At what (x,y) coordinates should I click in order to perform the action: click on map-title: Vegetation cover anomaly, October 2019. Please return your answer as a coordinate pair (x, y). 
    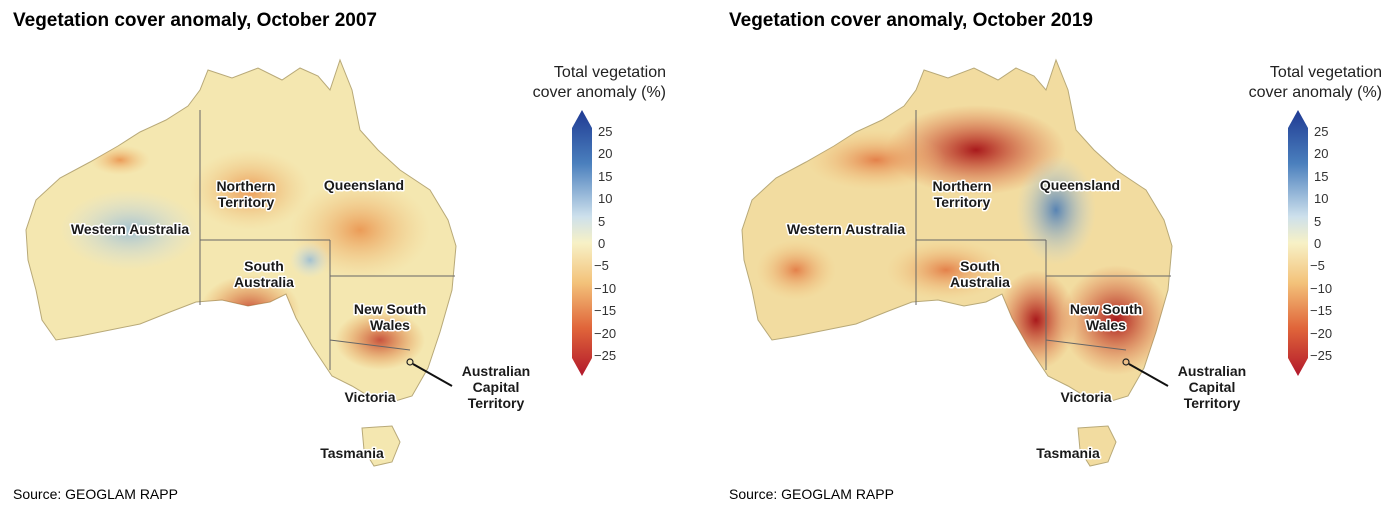
    Looking at the image, I should click on (911, 20).